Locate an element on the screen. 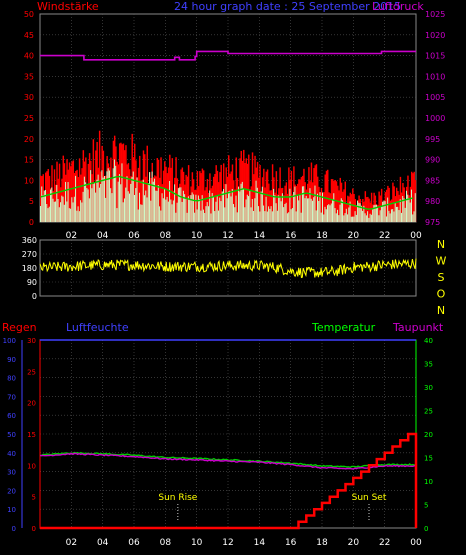  x-tick-label: 10 is located at coordinates (197, 543).